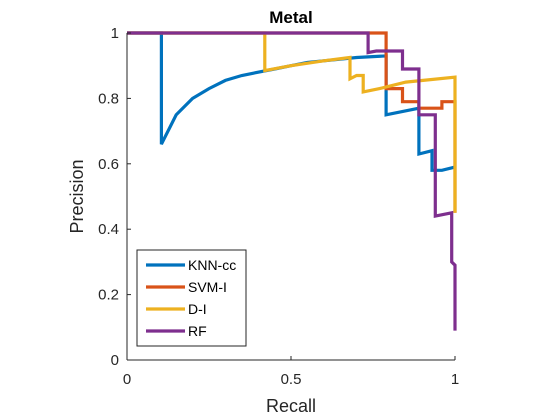 The width and height of the screenshot is (560, 420). What do you see at coordinates (127, 379) in the screenshot?
I see `x-tick-label: 0` at bounding box center [127, 379].